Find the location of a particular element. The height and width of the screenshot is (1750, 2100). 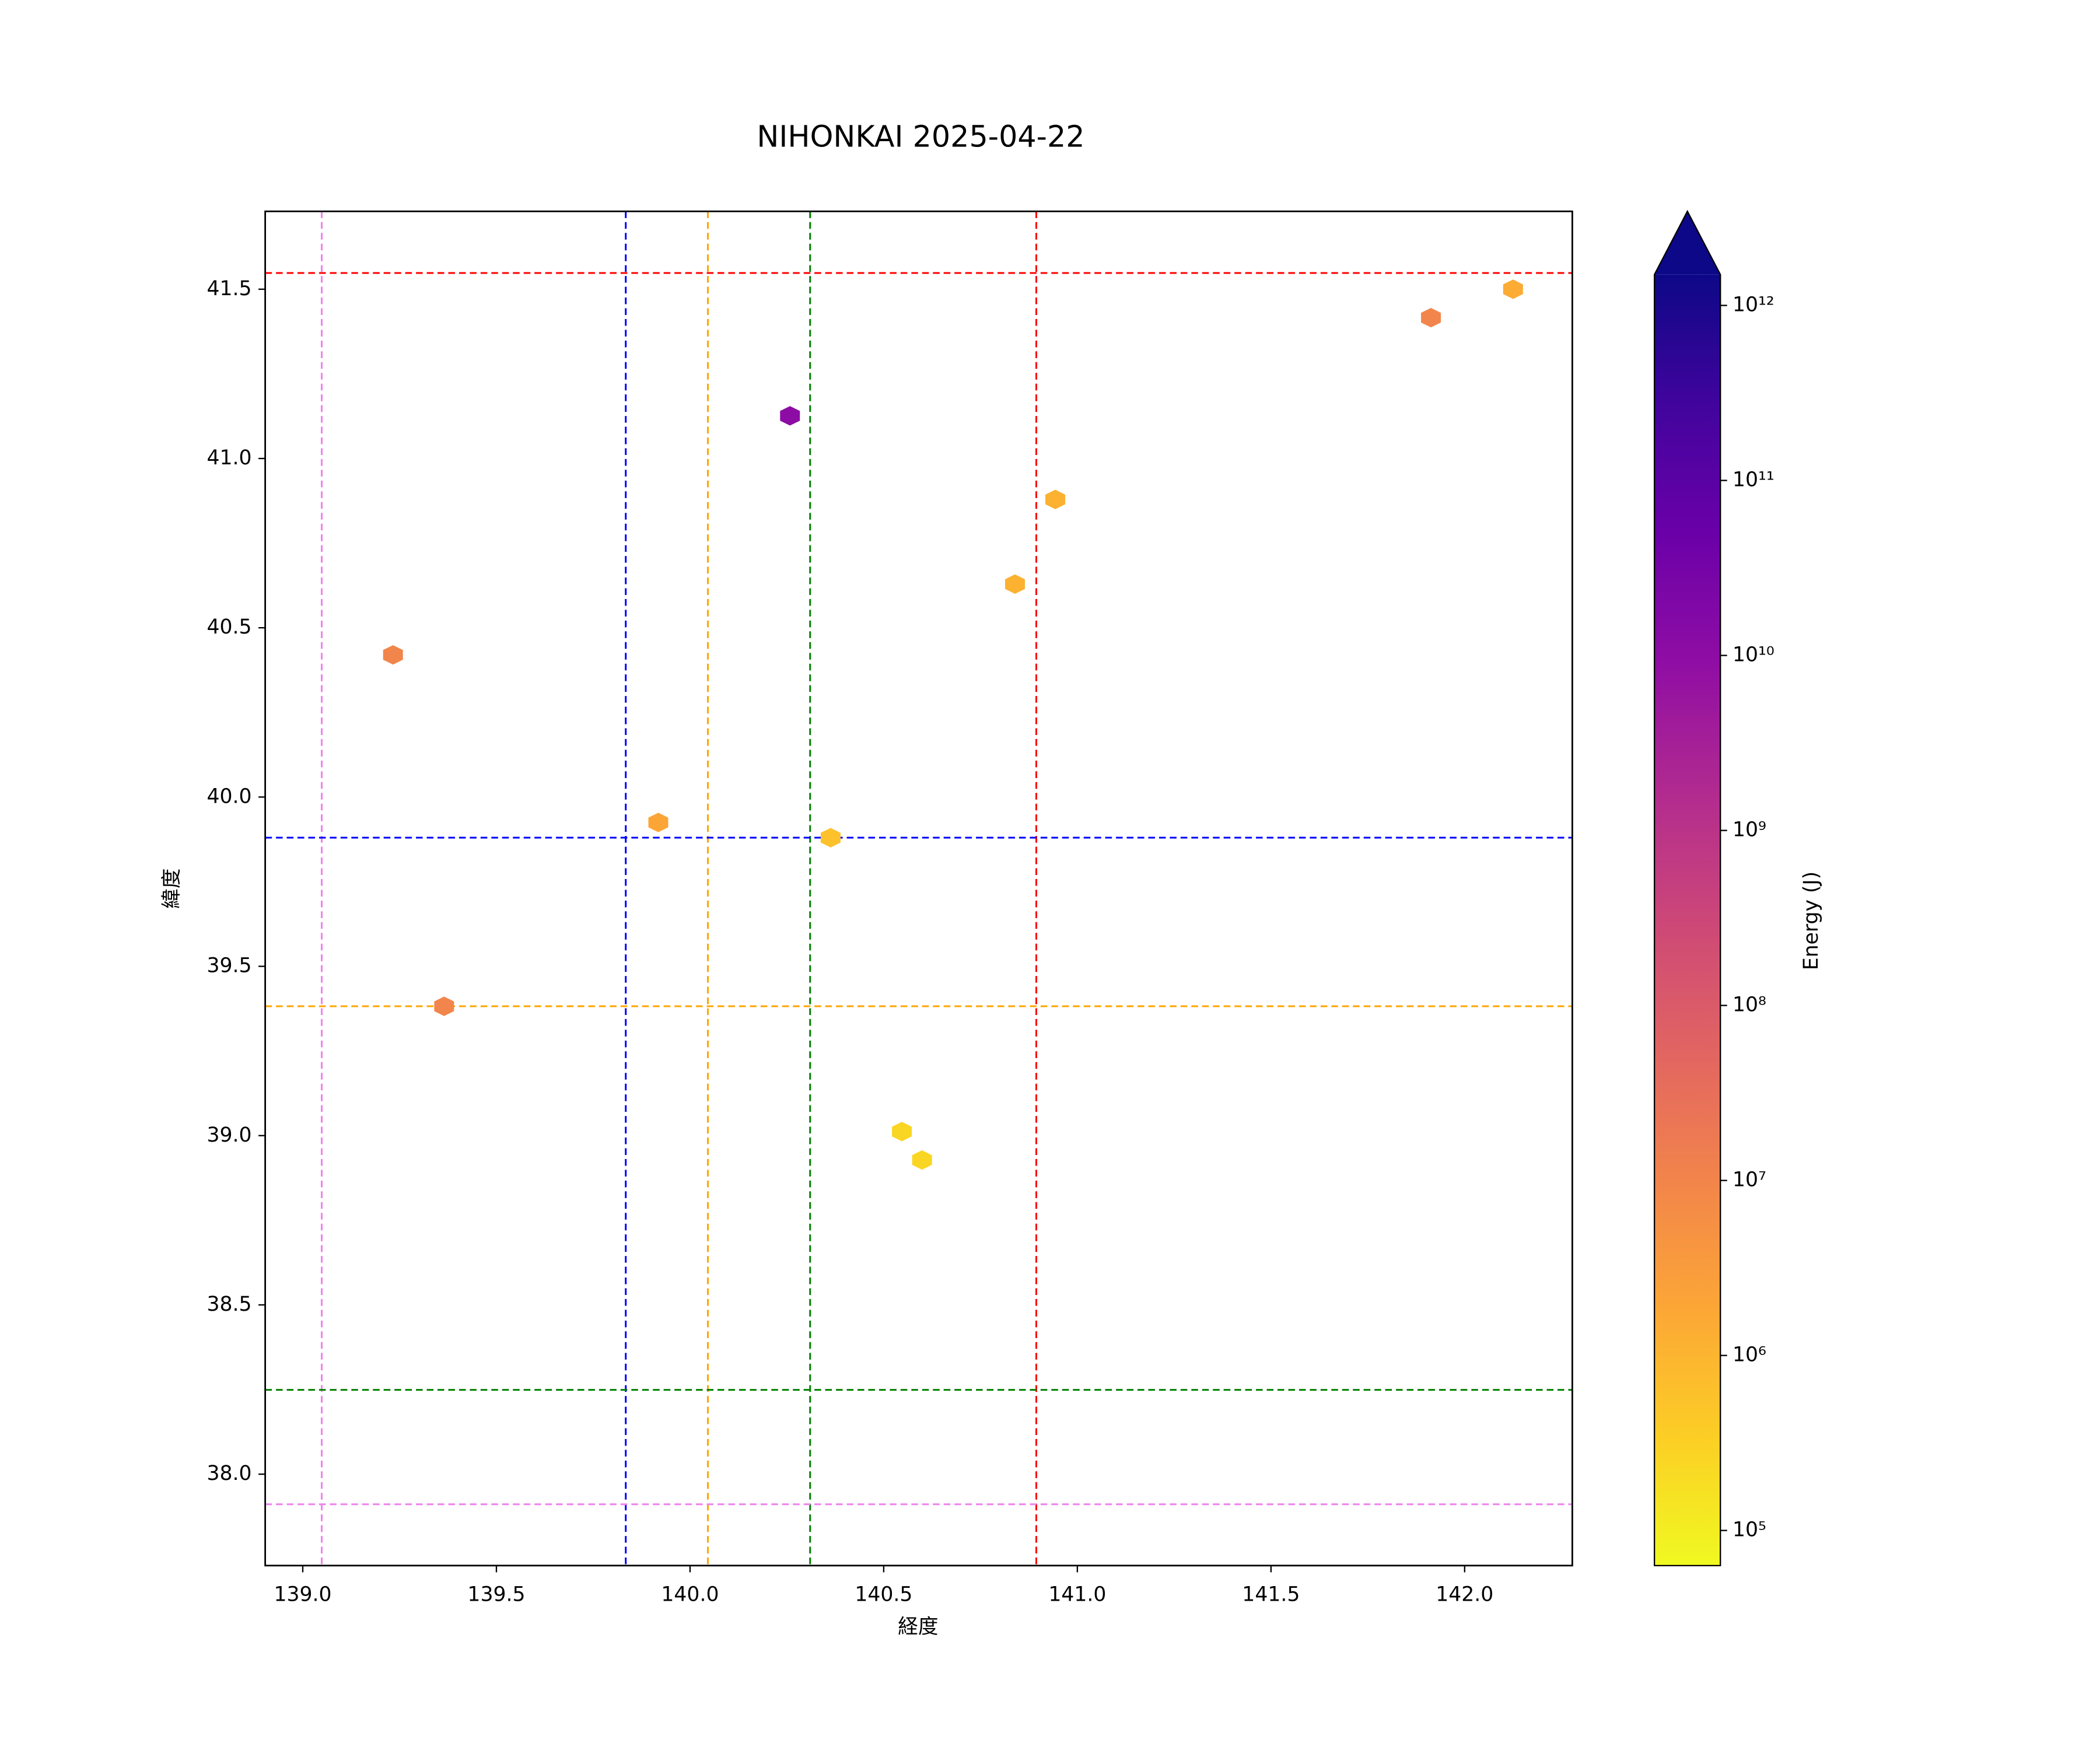

y-tick-label: 40.0 is located at coordinates (228, 796).